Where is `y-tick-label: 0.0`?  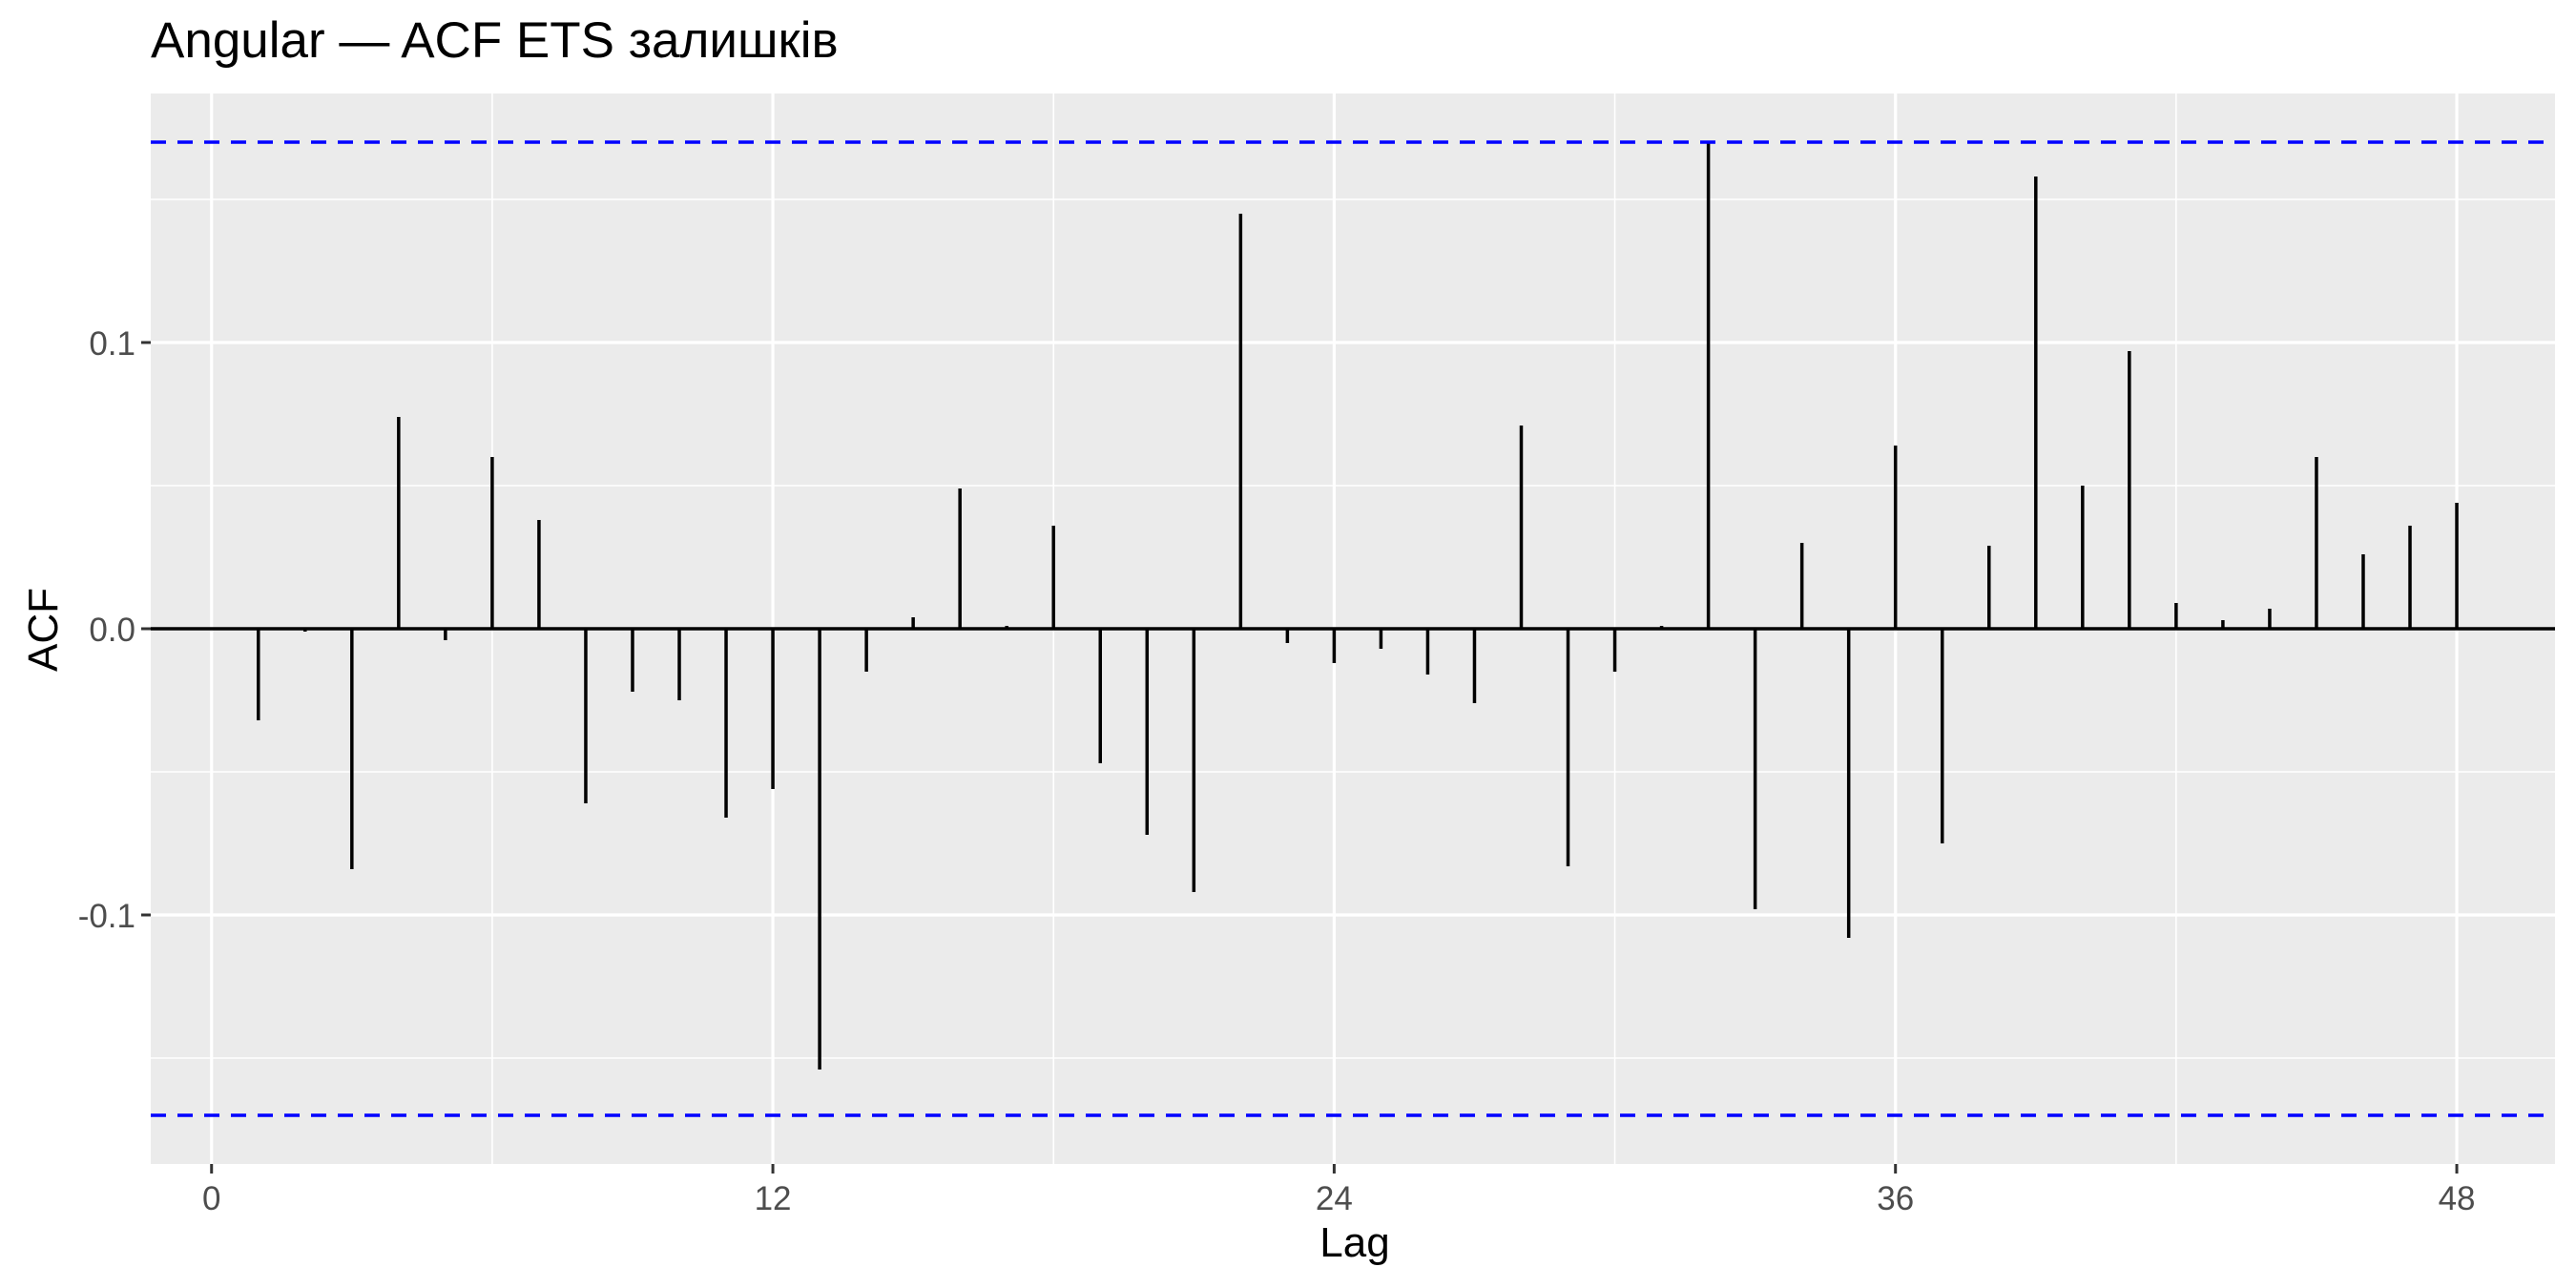
y-tick-label: 0.0 is located at coordinates (112, 630).